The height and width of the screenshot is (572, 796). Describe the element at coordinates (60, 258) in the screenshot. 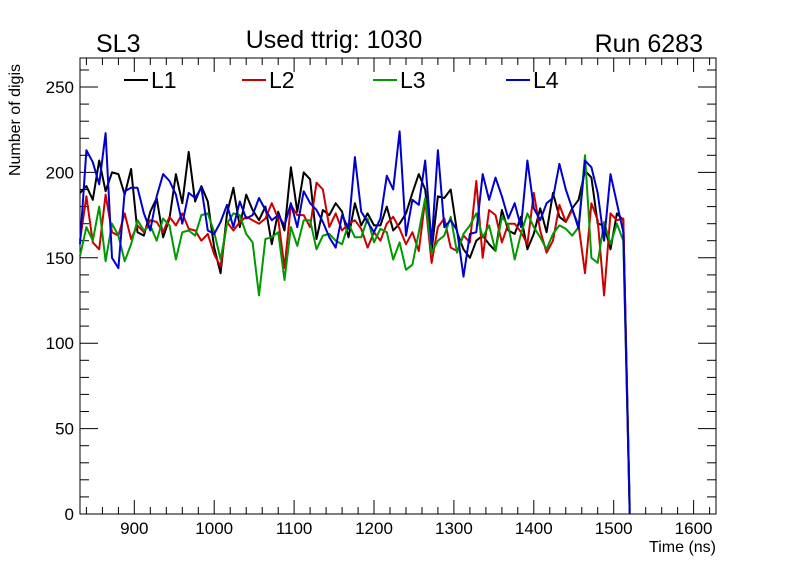

I see `y-tick-label: 150` at that location.